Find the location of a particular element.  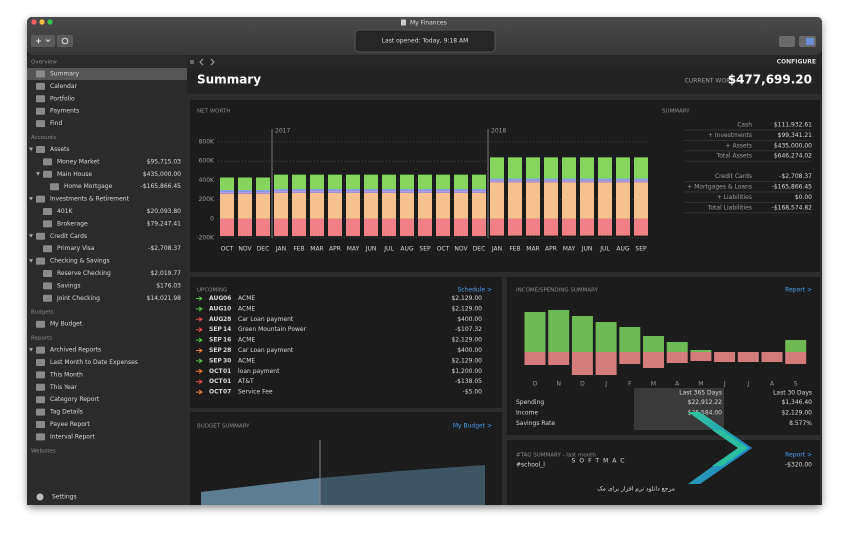

budget-title: BUDGET SUMMARY is located at coordinates (223, 427).